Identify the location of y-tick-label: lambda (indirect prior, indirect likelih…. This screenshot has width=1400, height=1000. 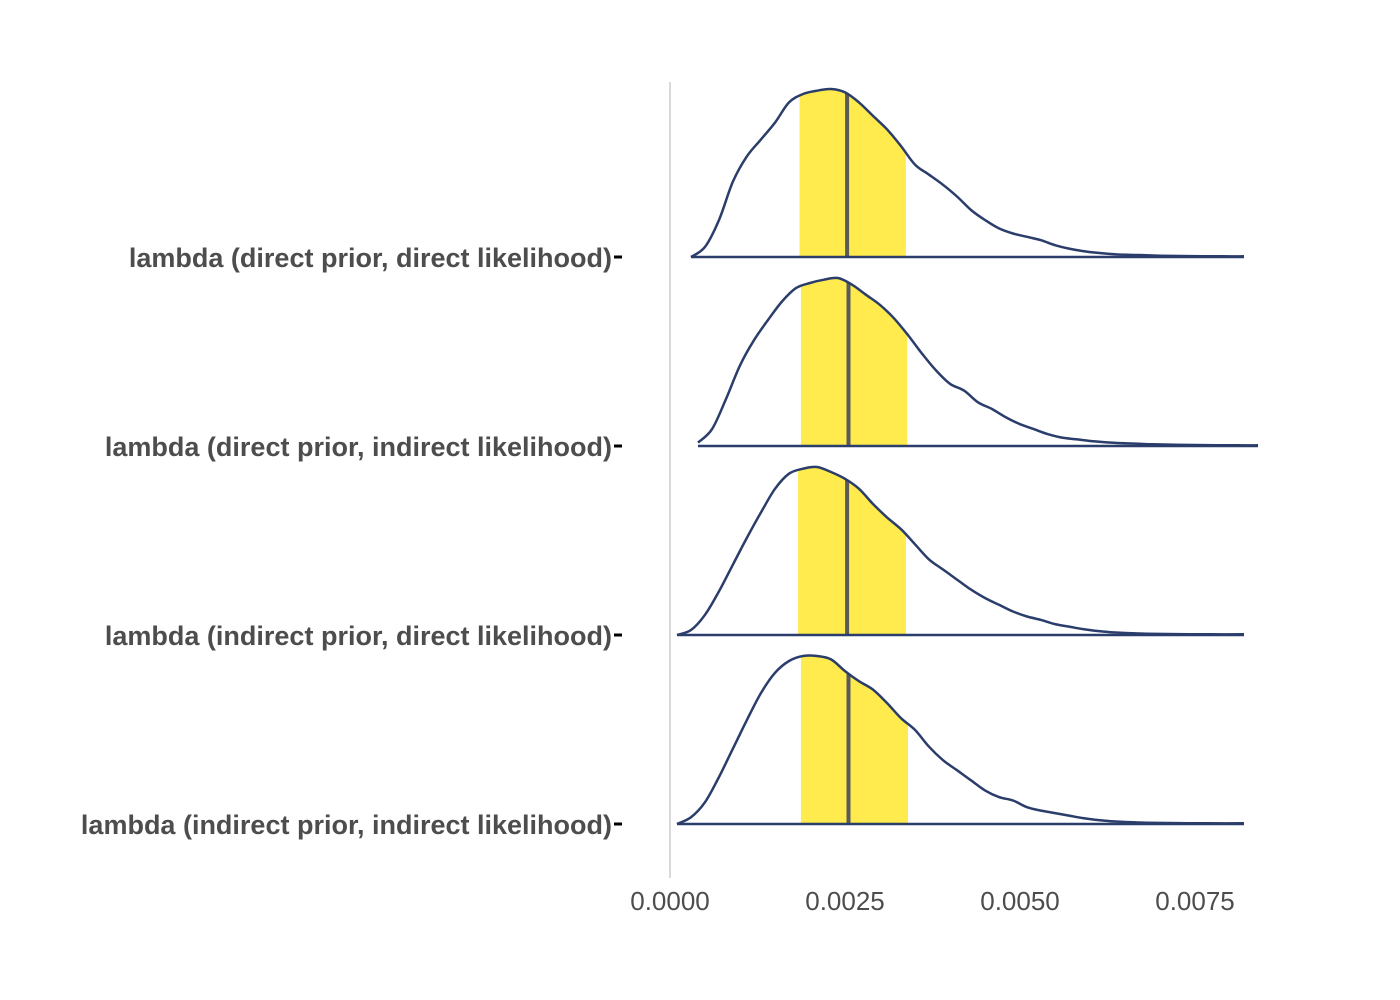
(346, 825).